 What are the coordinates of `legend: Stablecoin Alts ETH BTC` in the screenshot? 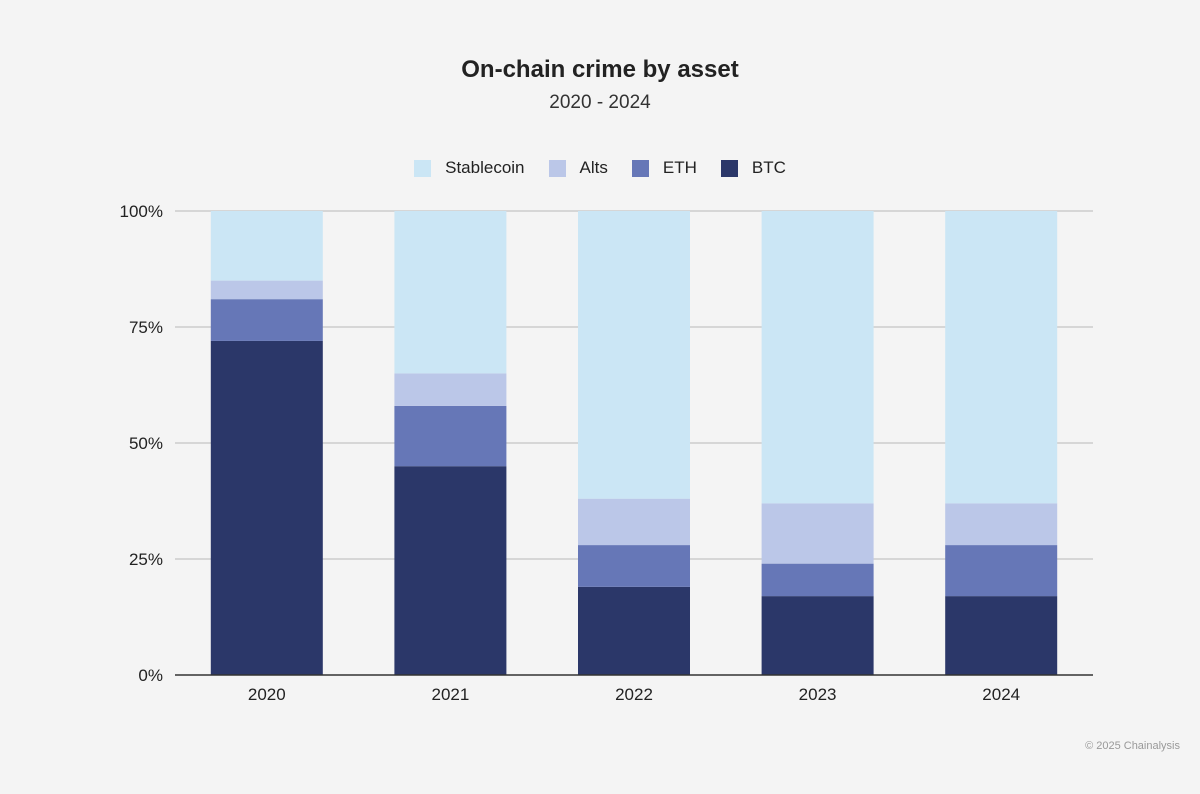 It's located at (600, 168).